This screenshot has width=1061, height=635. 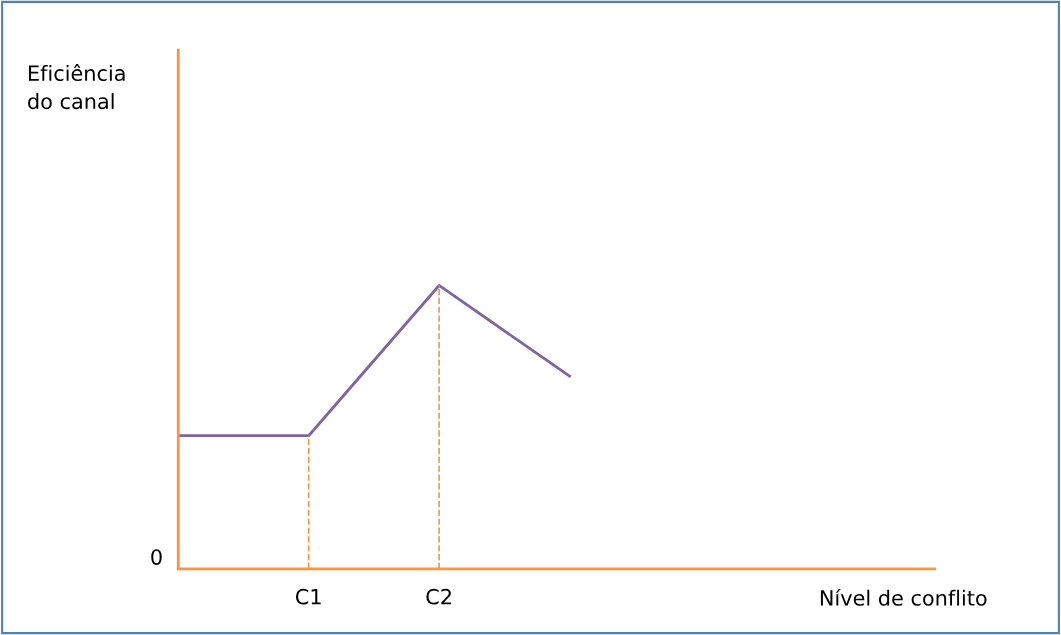 I want to click on text: Eficiência do canal, so click(x=76, y=87).